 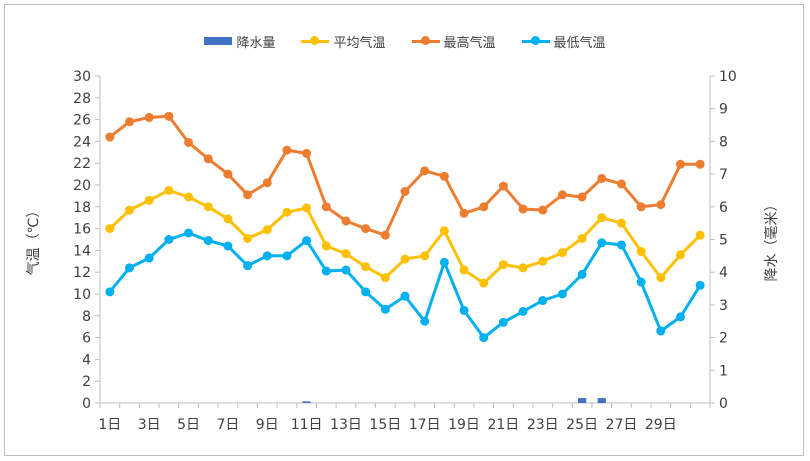 I want to click on x-tick-label: 7日, so click(x=227, y=425).